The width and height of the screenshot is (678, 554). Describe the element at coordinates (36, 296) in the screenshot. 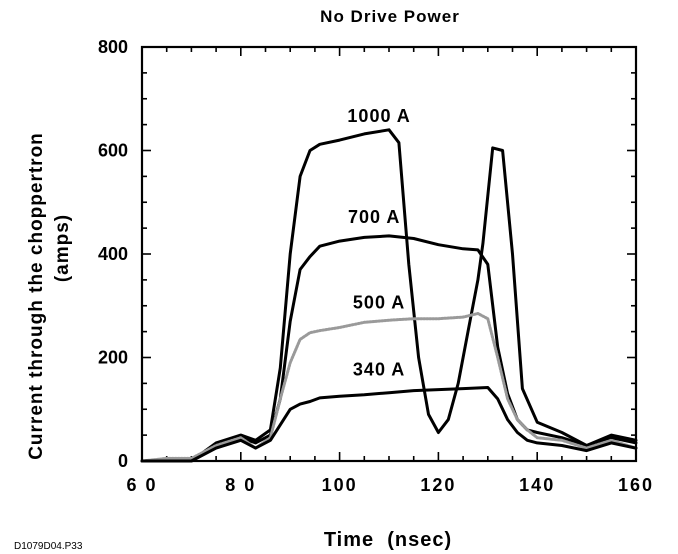

I see `y-axis-label: Current through the choppertron` at that location.